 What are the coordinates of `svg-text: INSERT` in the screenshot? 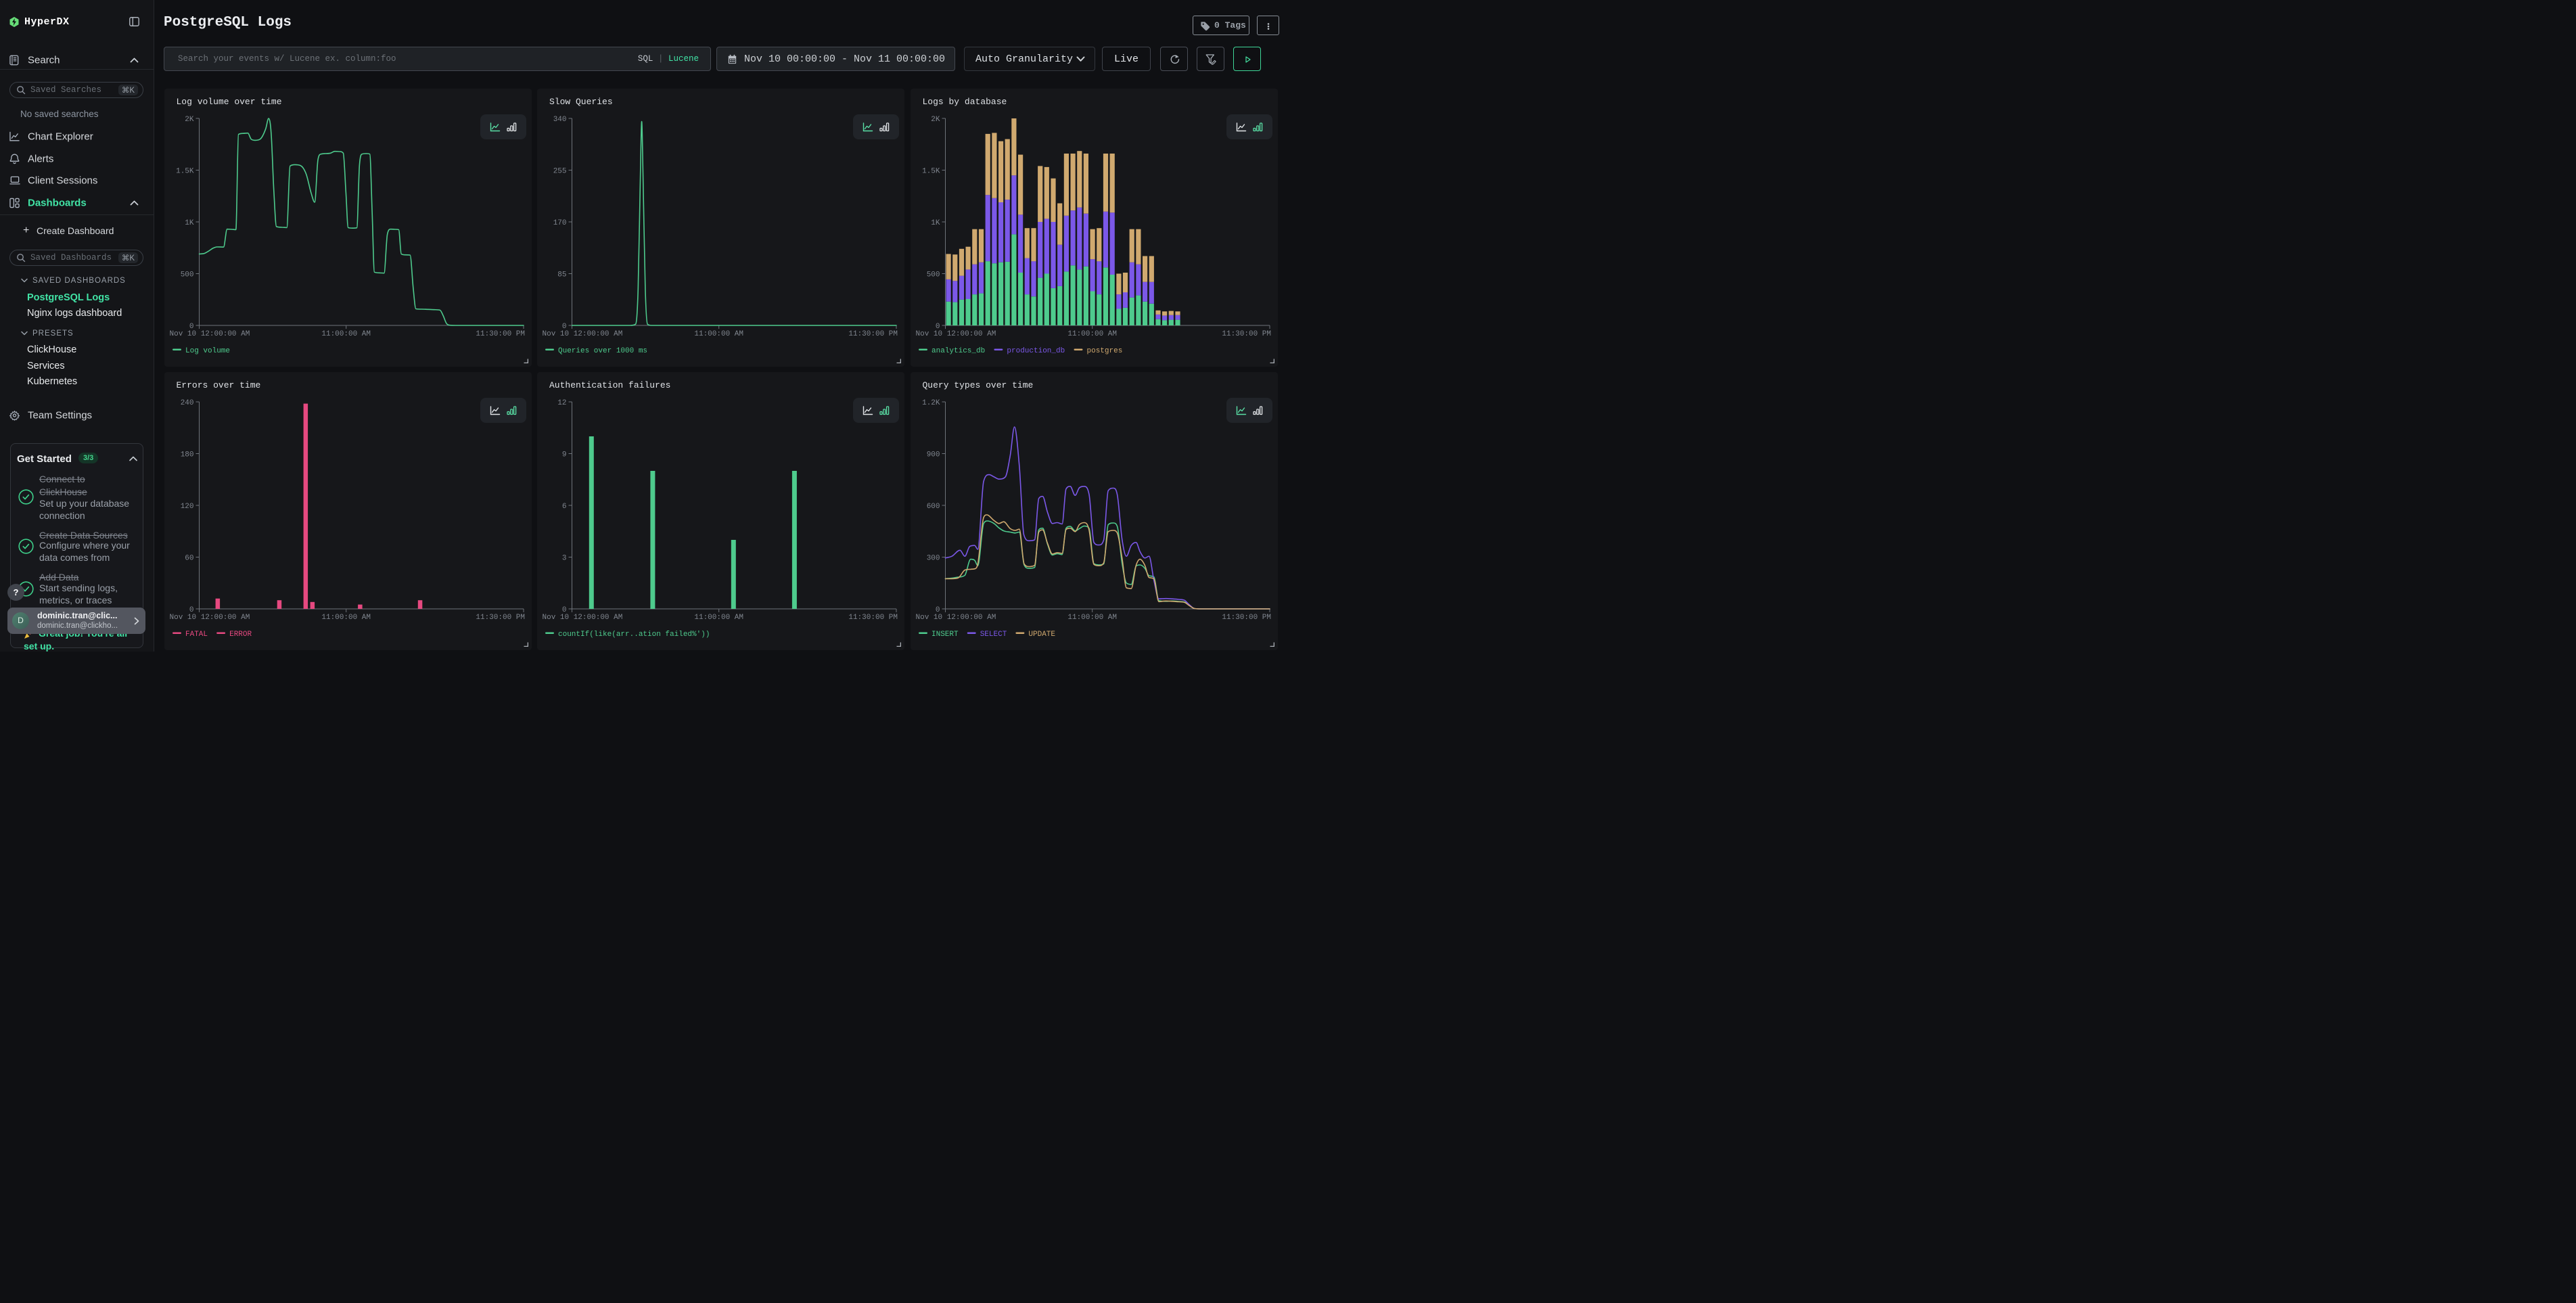 It's located at (945, 635).